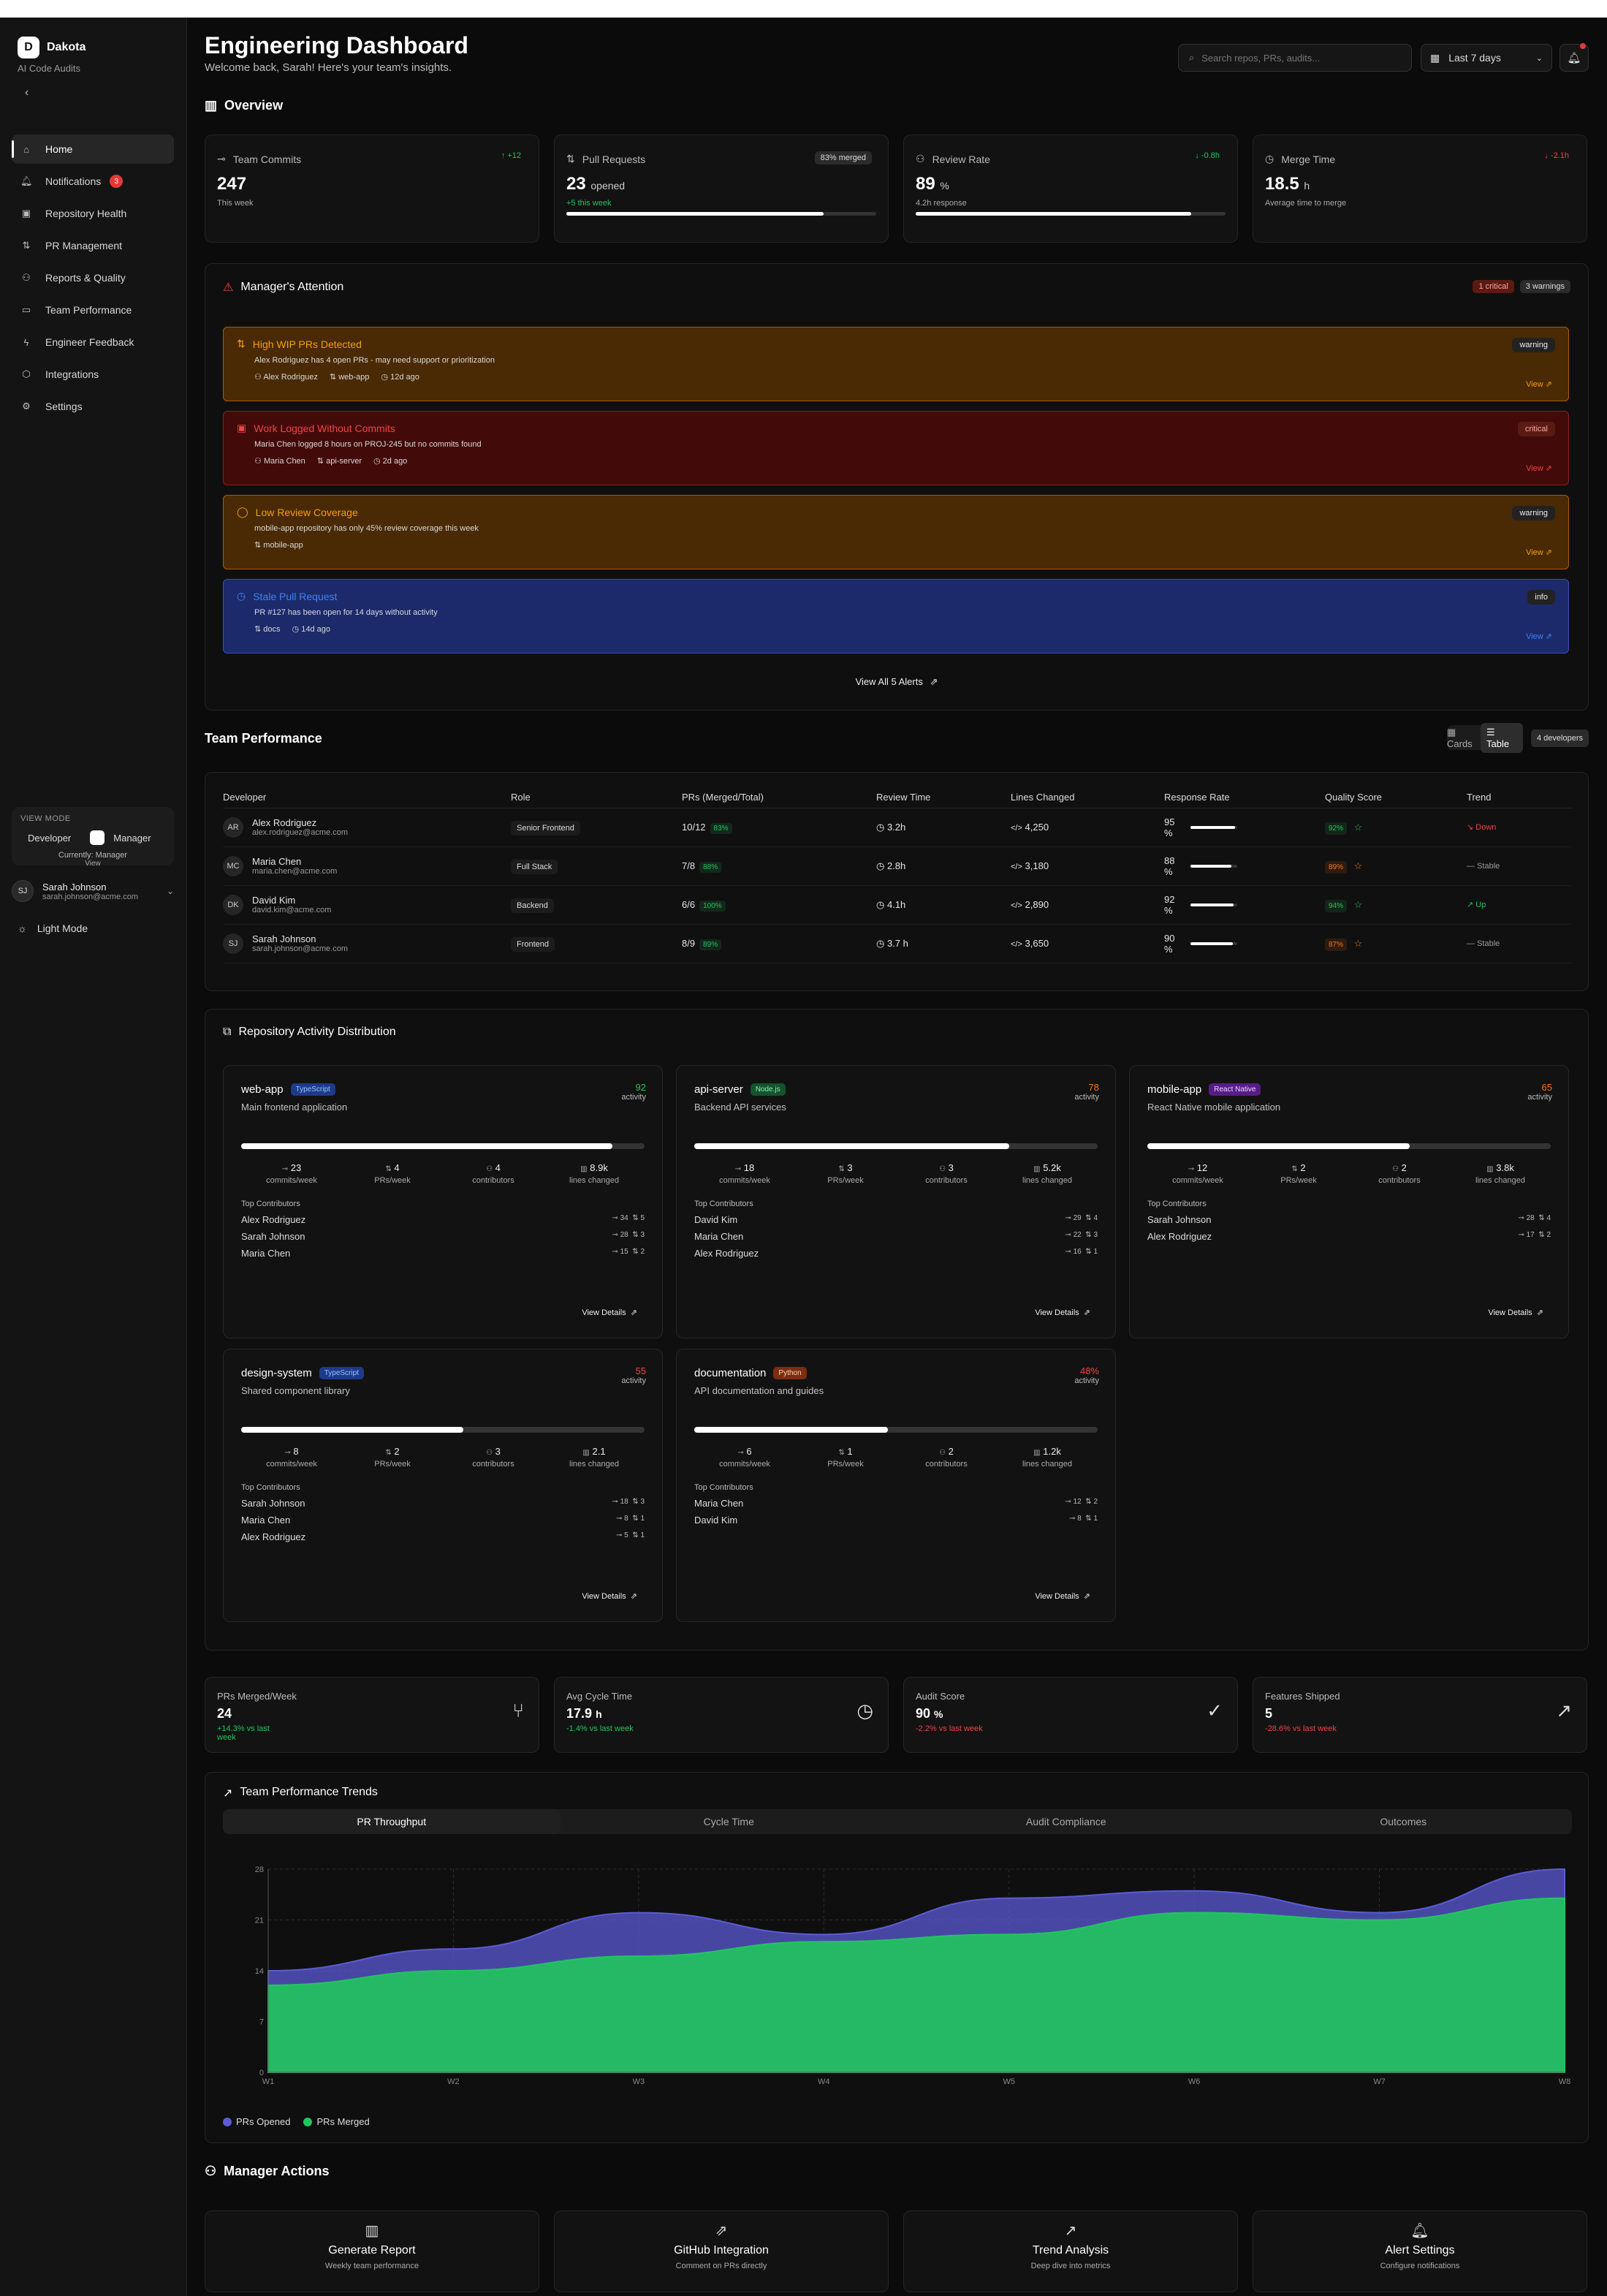  Describe the element at coordinates (1464, 738) in the screenshot. I see `cards-view-button: ▦ Cards` at that location.